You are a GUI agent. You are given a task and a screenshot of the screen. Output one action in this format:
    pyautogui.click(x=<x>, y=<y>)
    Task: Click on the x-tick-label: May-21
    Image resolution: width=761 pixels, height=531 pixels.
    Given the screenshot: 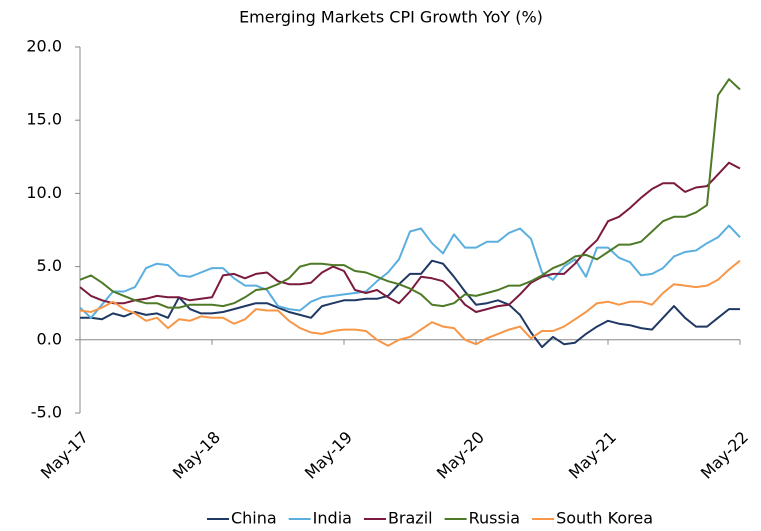 What is the action you would take?
    pyautogui.click(x=592, y=455)
    